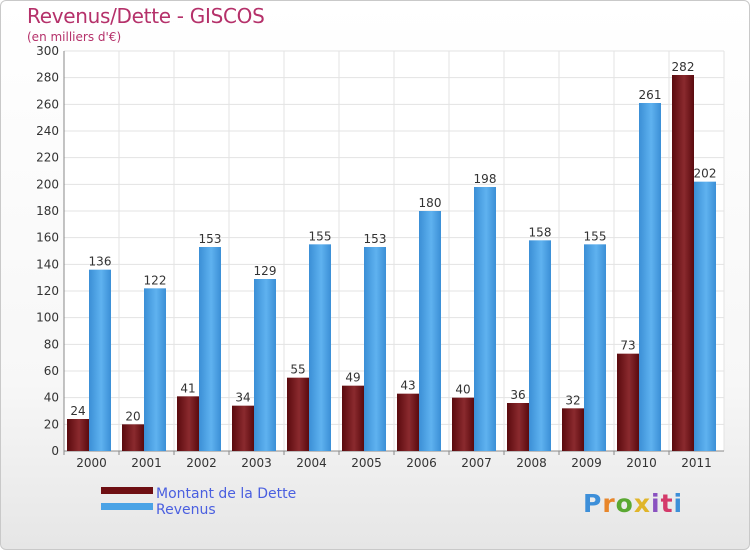 The width and height of the screenshot is (750, 550). What do you see at coordinates (51, 344) in the screenshot?
I see `y-tick-label: 80` at bounding box center [51, 344].